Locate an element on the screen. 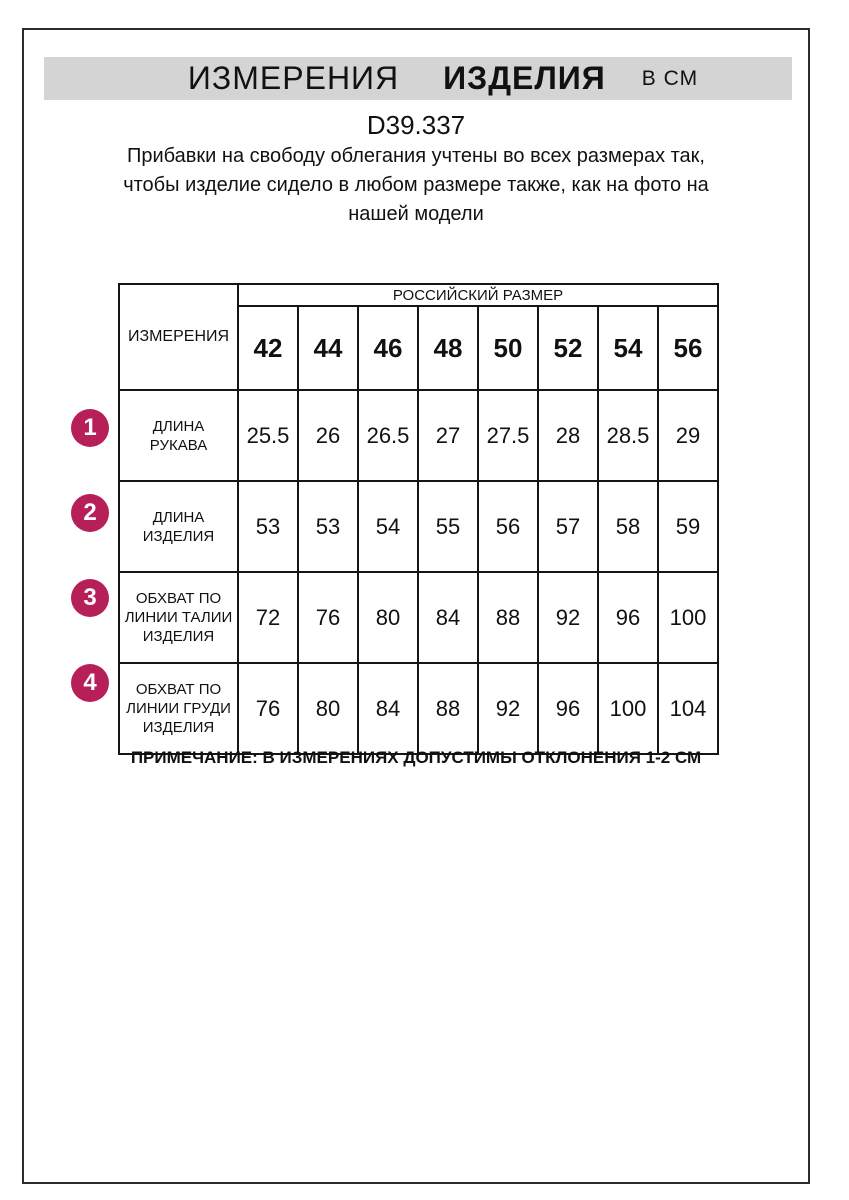  table-sizes-row: 42 44 46 48 50 52 54 56 is located at coordinates (419, 348).